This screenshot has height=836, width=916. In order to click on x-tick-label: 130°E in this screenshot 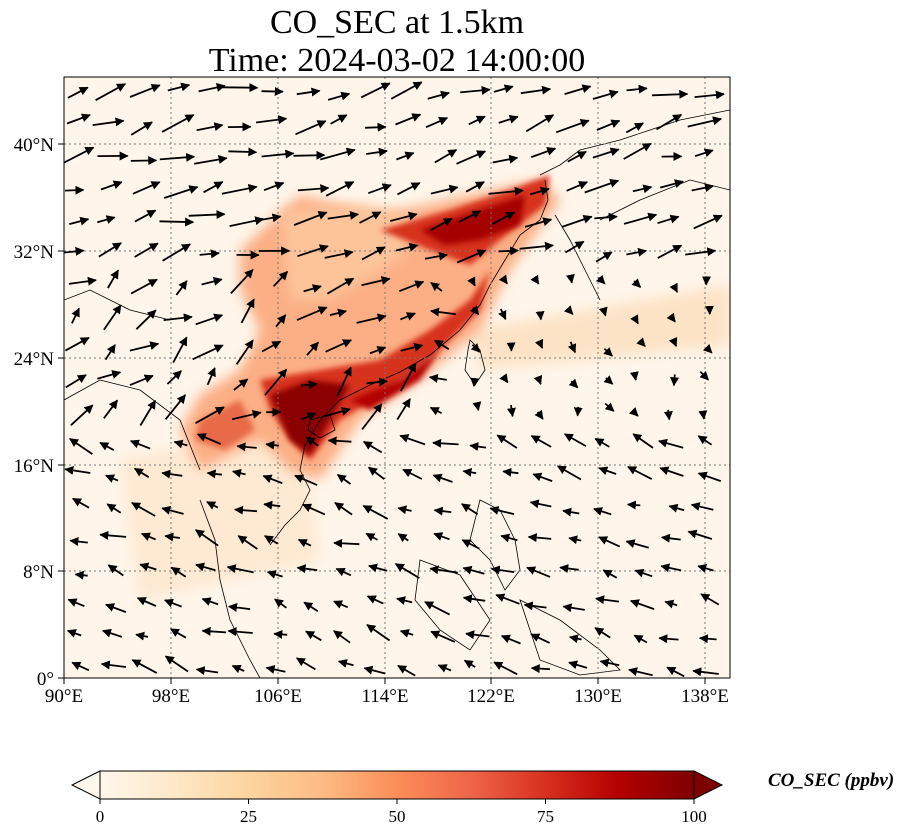, I will do `click(598, 696)`.